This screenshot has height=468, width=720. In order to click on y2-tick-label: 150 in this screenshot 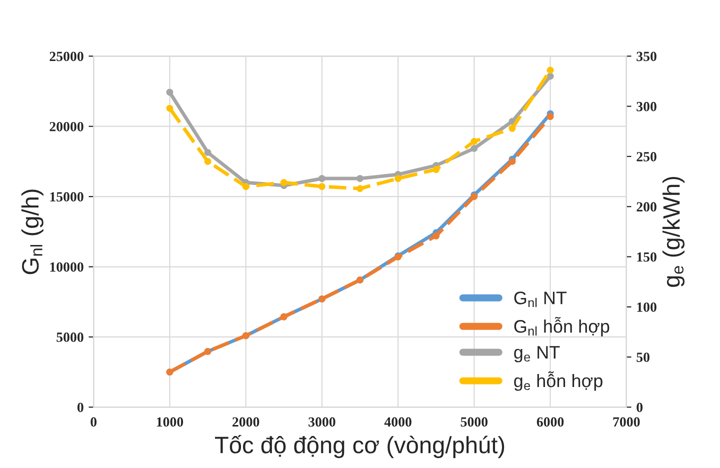, I will do `click(646, 257)`.